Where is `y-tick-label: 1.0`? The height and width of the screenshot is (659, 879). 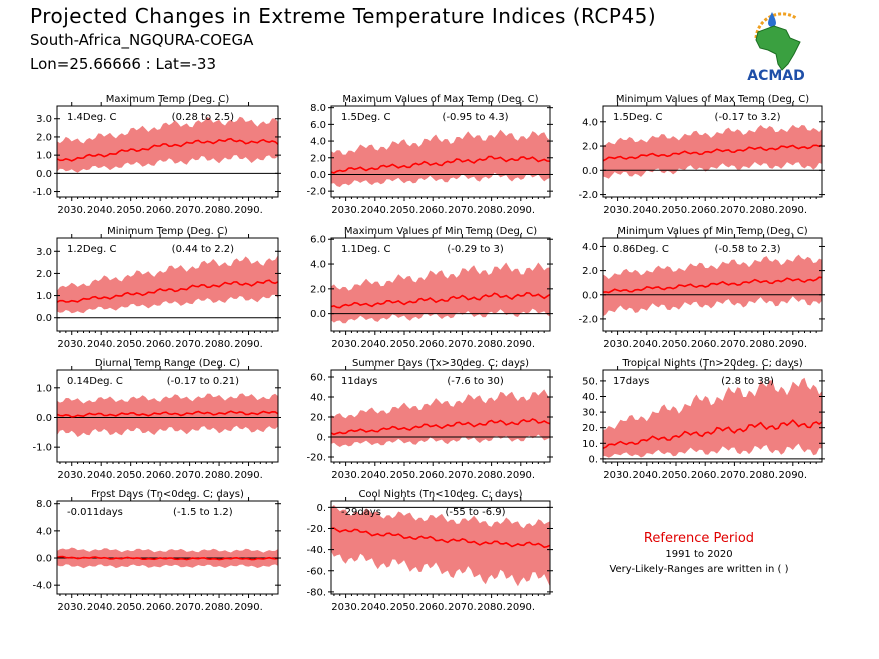
y-tick-label: 1.0 is located at coordinates (44, 156).